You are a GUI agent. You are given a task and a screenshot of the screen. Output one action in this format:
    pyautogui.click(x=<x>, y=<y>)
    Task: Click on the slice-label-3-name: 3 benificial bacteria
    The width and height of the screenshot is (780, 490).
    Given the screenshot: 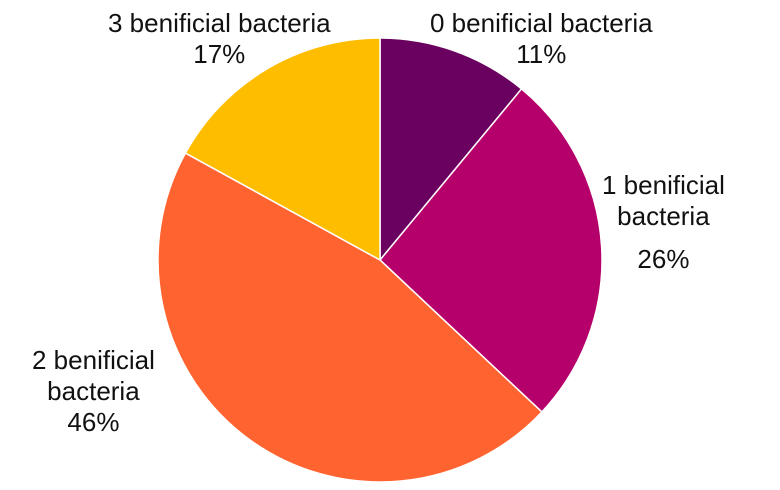 What is the action you would take?
    pyautogui.click(x=219, y=23)
    